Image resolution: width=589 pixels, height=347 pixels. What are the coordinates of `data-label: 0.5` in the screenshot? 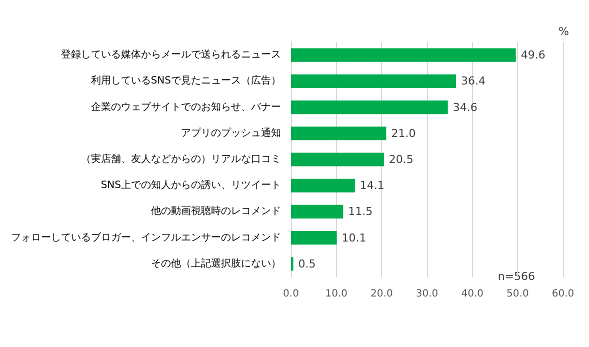 It's located at (307, 263).